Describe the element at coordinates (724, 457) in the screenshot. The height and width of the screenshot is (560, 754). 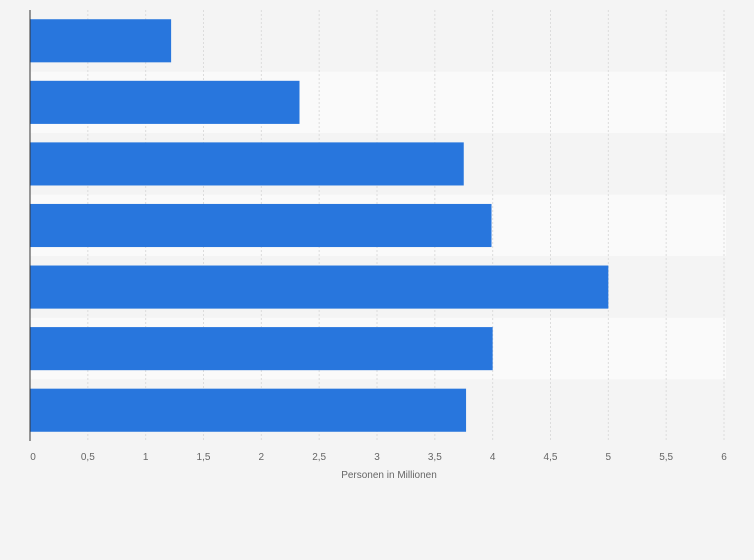
I see `x-tick-label: 6` at that location.